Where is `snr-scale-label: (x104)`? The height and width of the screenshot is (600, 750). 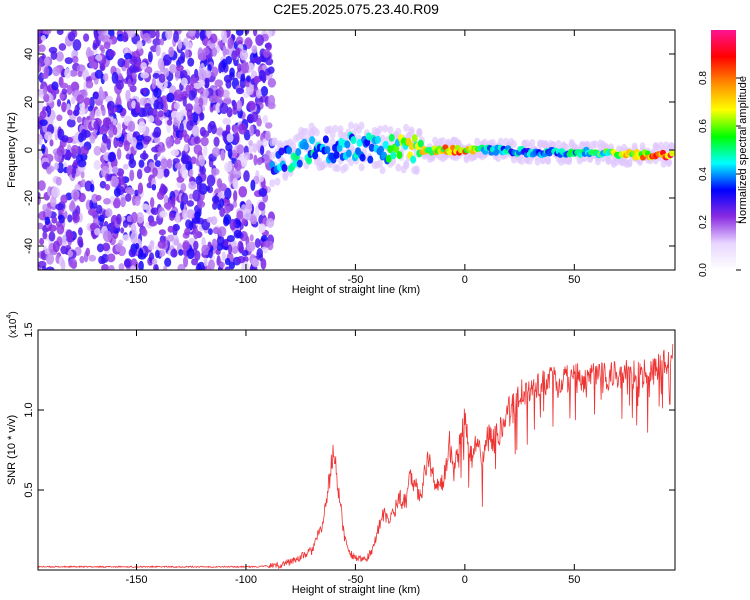 snr-scale-label: (x104) is located at coordinates (12, 324).